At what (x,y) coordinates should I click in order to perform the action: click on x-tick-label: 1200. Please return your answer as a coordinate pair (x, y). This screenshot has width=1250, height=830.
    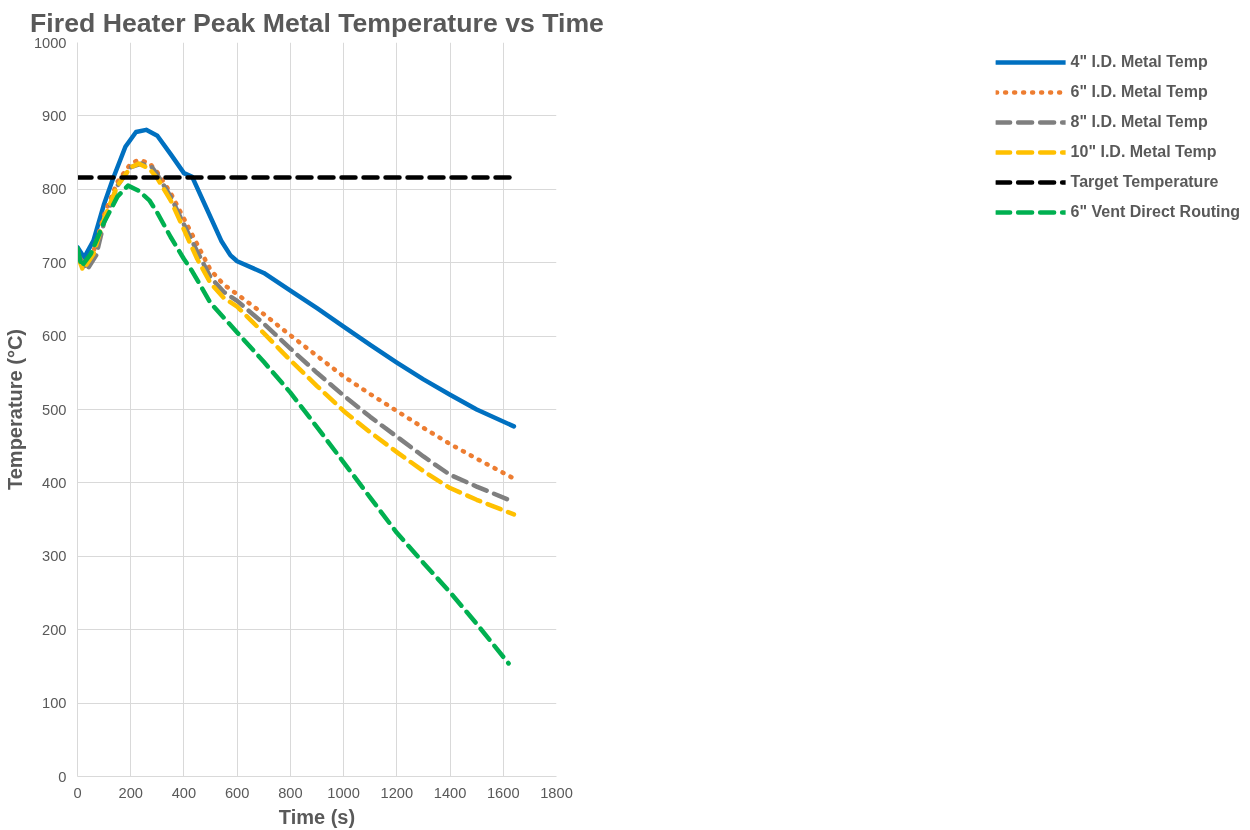
    Looking at the image, I should click on (397, 792).